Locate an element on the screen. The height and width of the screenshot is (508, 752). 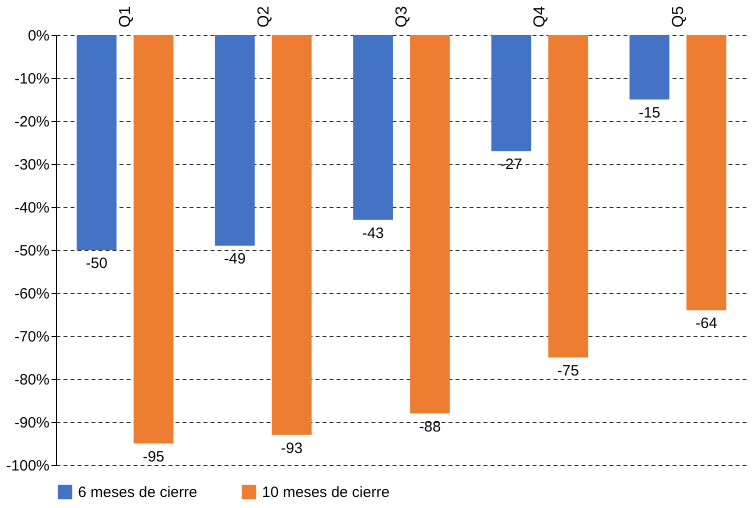
x-tick-label: Q1 is located at coordinates (125, 17).